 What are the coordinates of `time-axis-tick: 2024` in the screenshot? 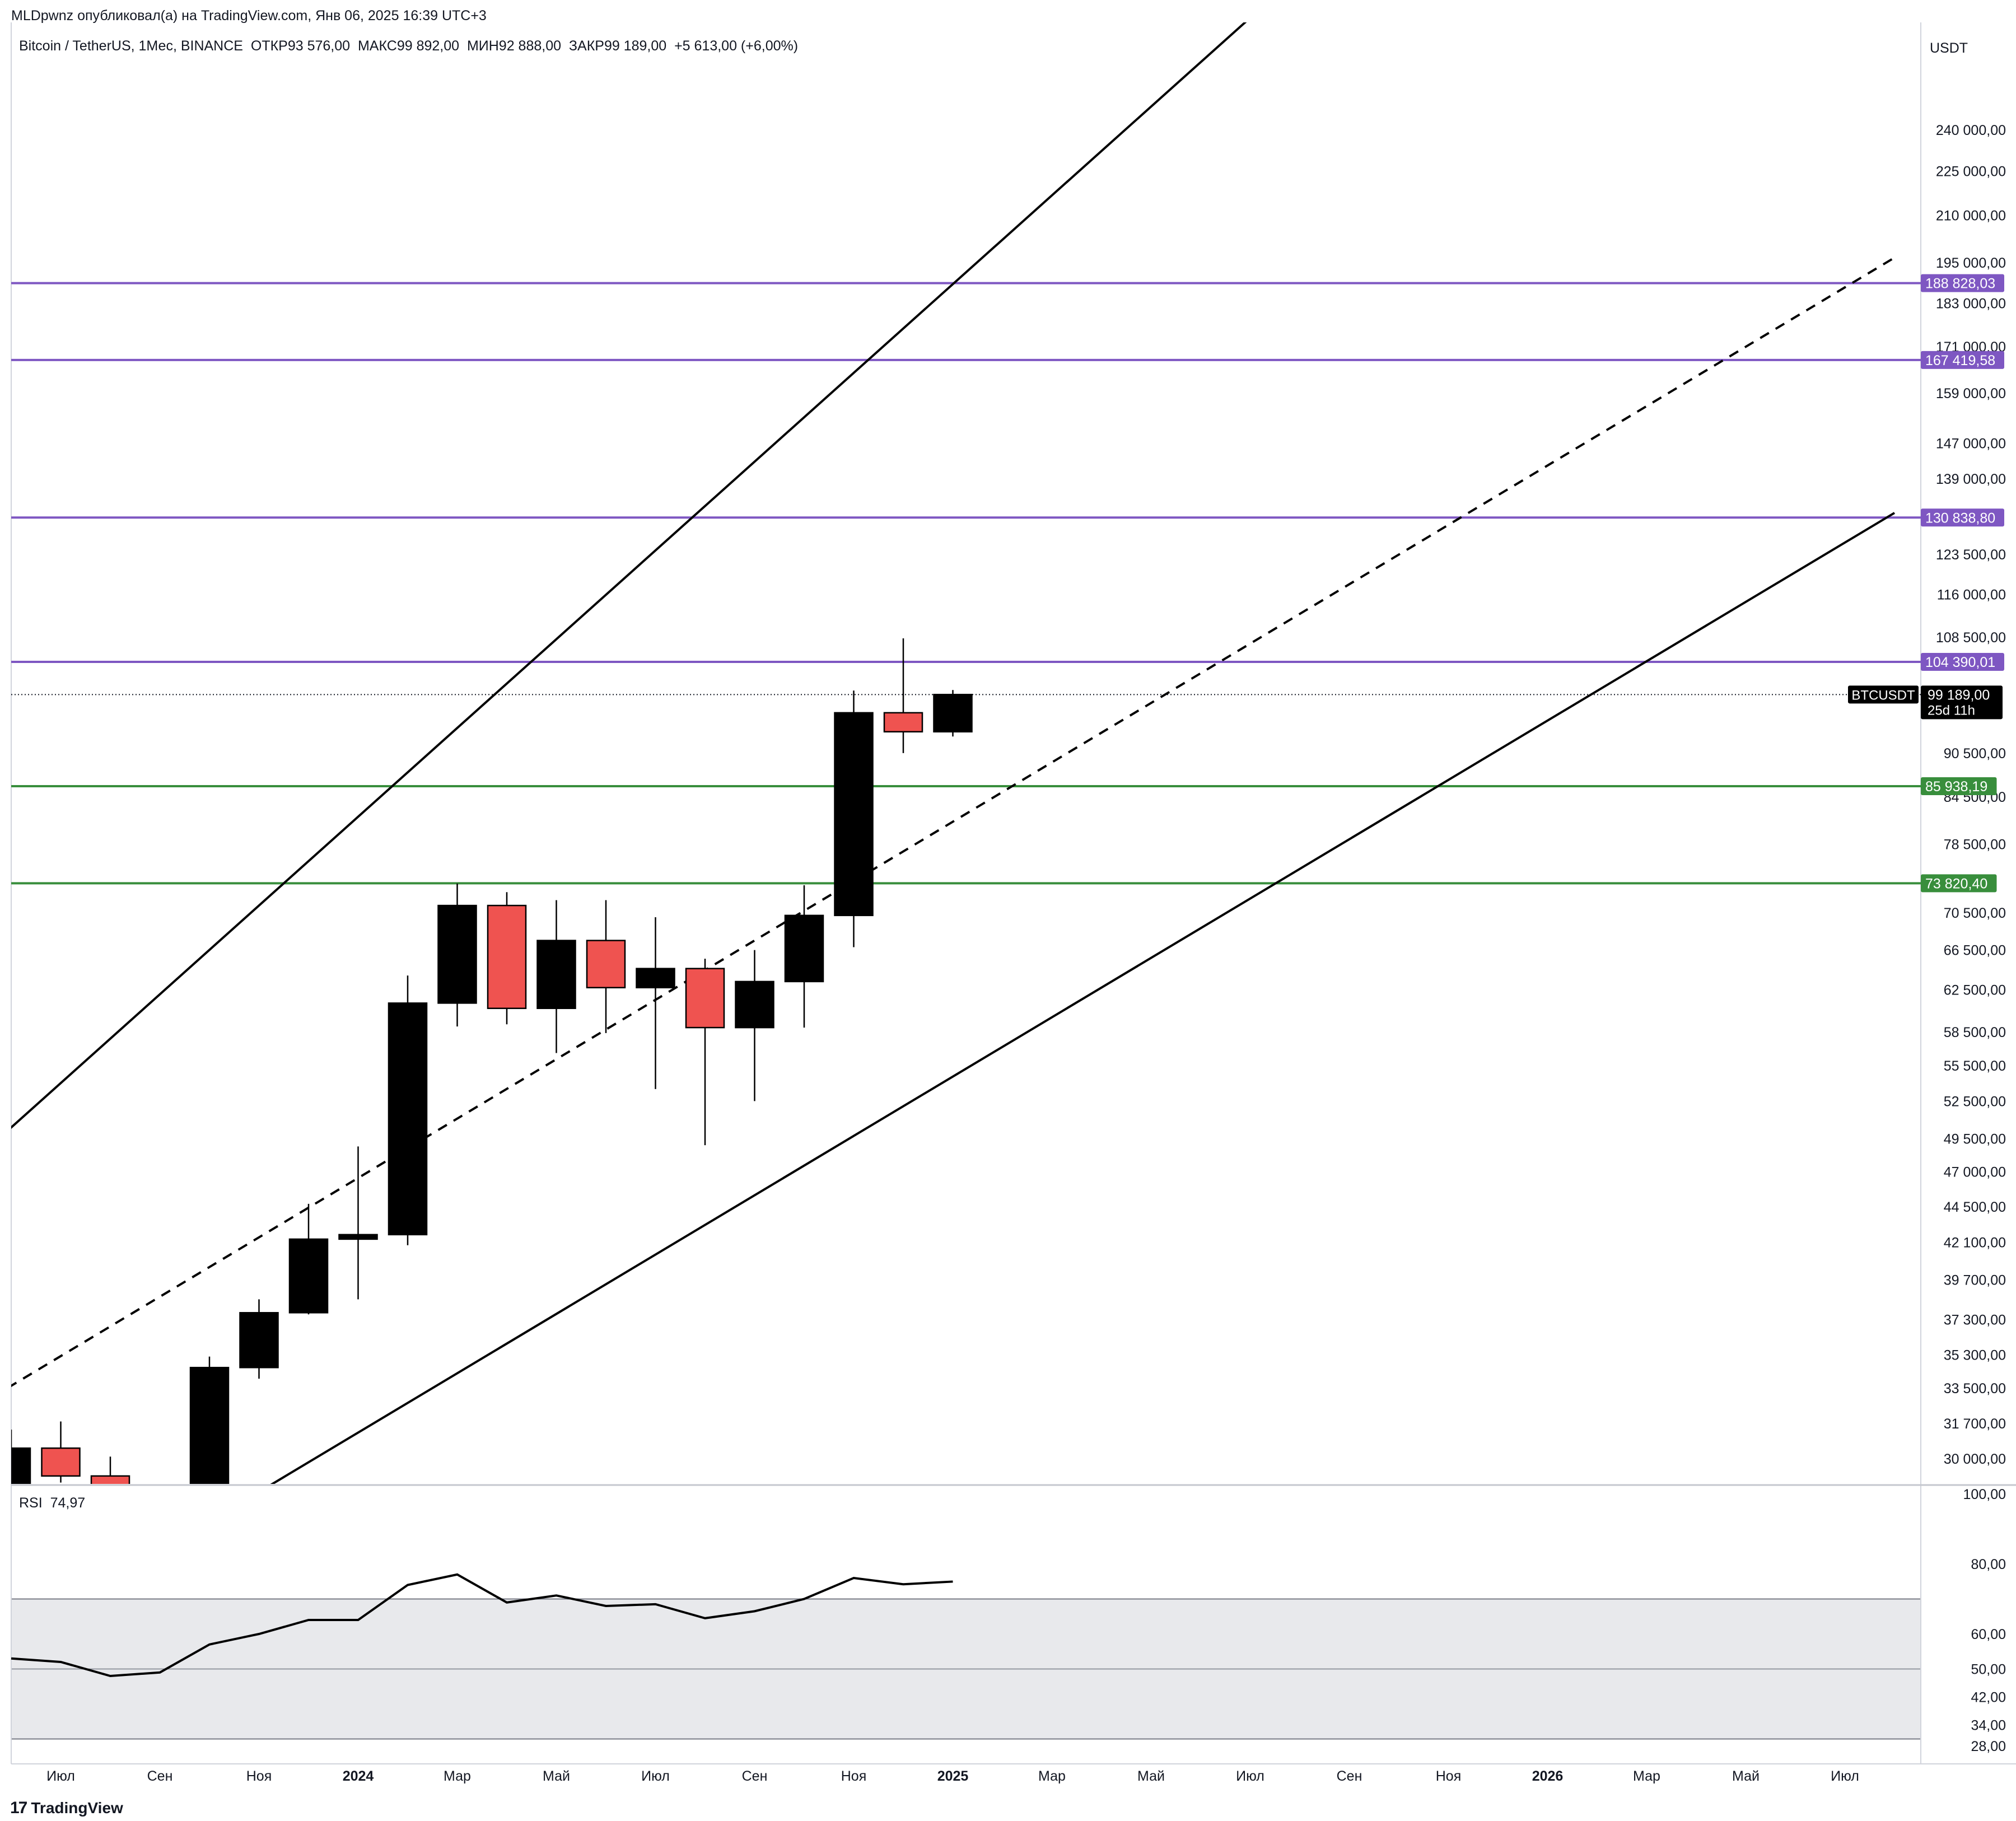 It's located at (359, 1776).